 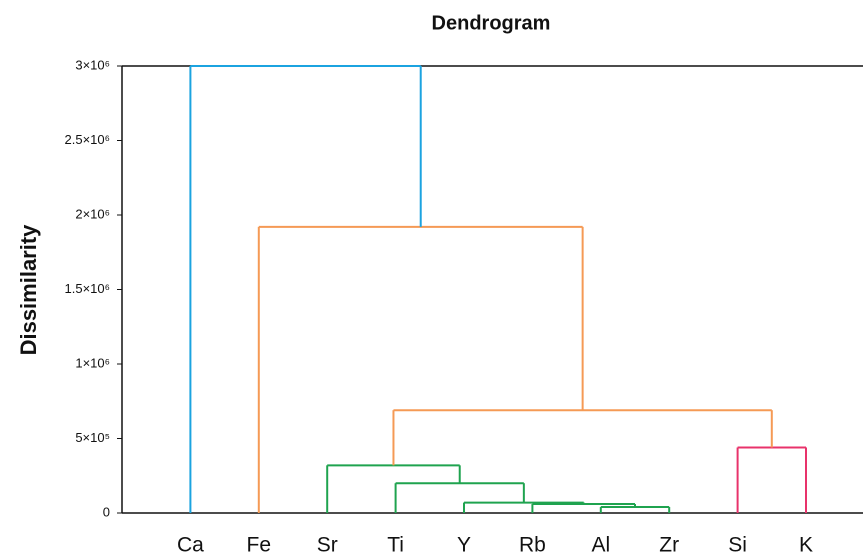 I want to click on y-tick-label: 5×10⁵, so click(x=92, y=437).